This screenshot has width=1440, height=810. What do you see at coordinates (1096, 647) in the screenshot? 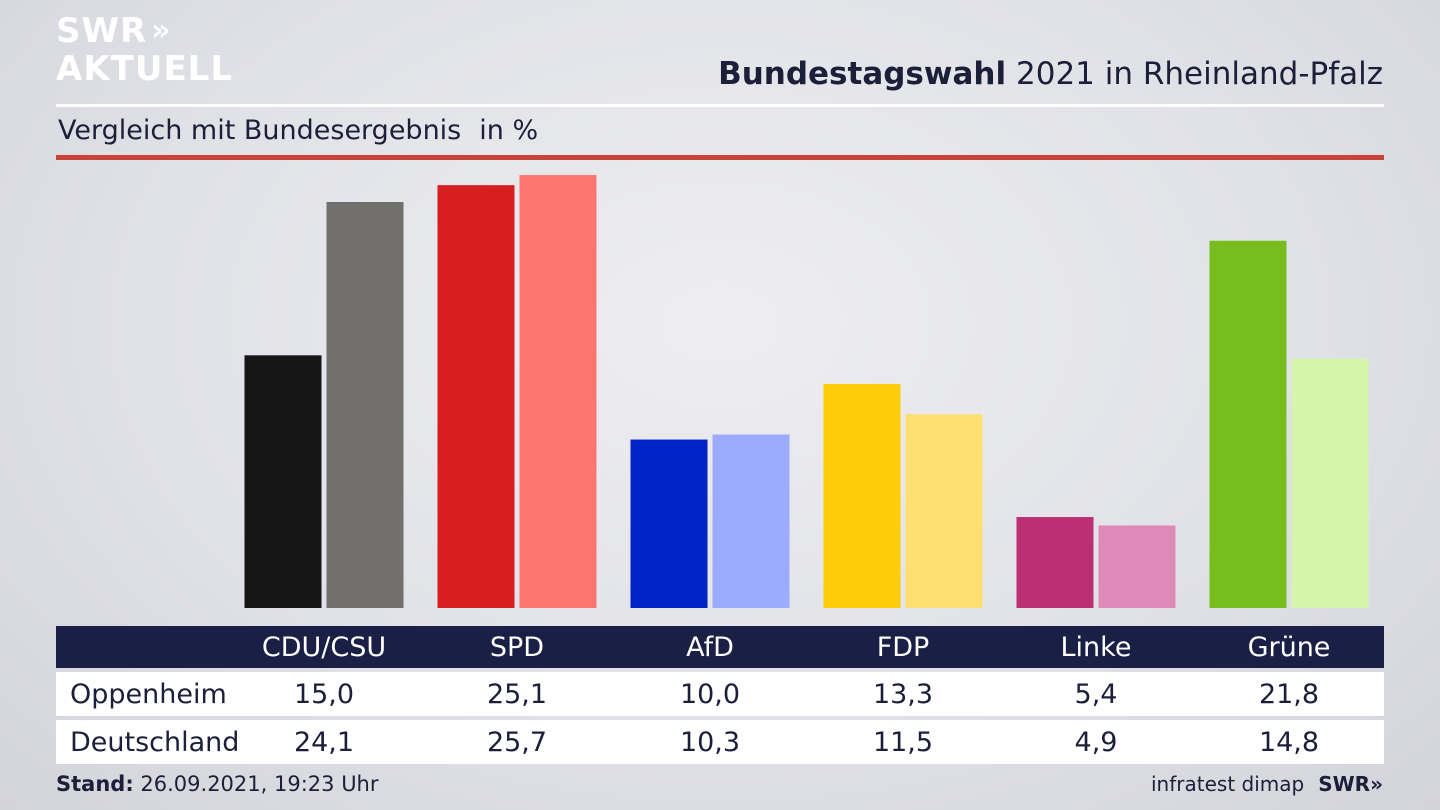
I see `table-header-cell: Linke` at bounding box center [1096, 647].